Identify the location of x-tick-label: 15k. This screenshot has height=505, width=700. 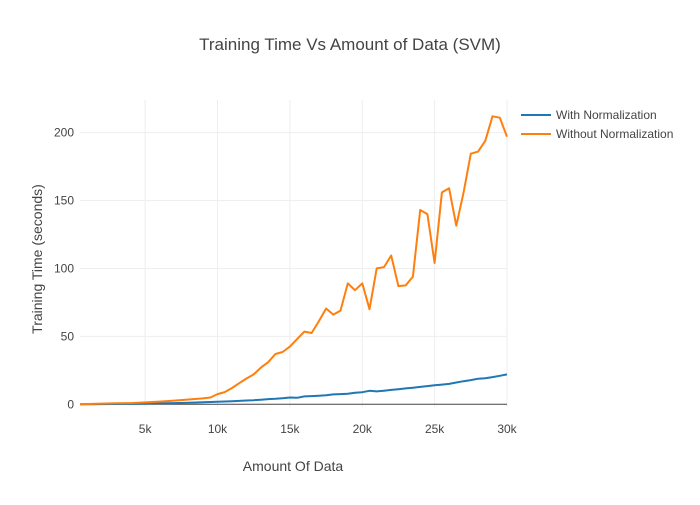
(290, 429).